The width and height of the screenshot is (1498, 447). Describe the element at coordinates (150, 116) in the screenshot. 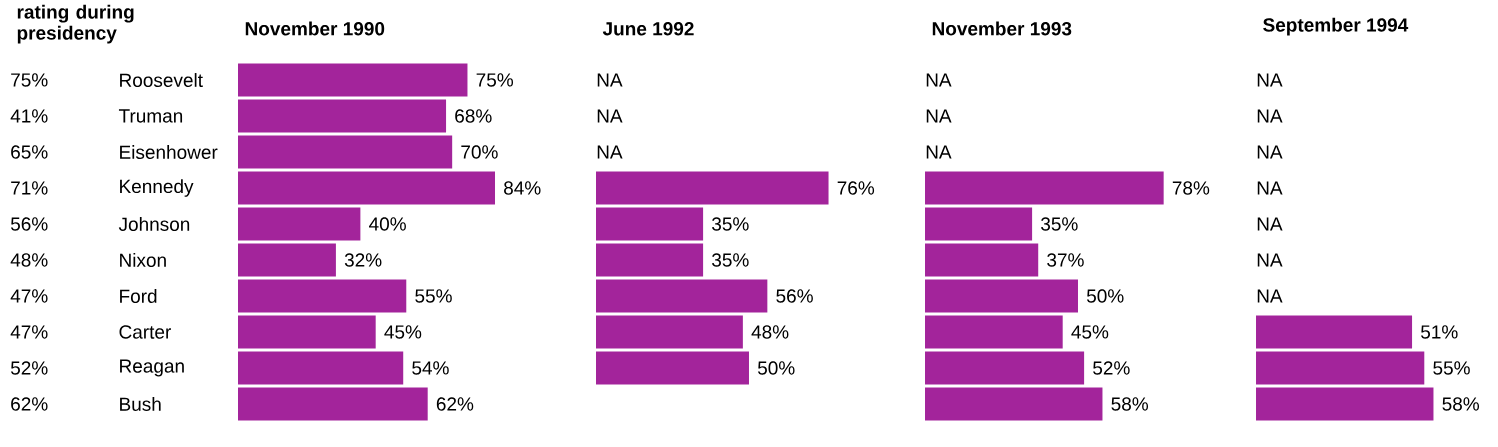

I see `y-tick-label: Truman` at that location.